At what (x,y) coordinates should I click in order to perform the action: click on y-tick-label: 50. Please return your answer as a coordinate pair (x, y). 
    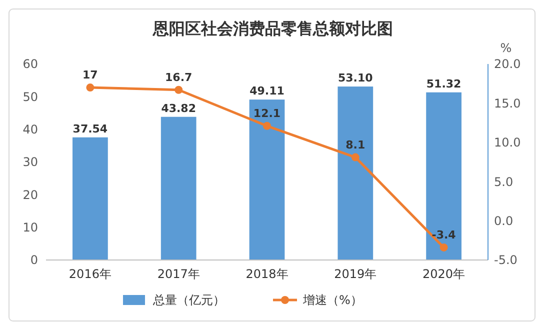
    Looking at the image, I should click on (30, 97).